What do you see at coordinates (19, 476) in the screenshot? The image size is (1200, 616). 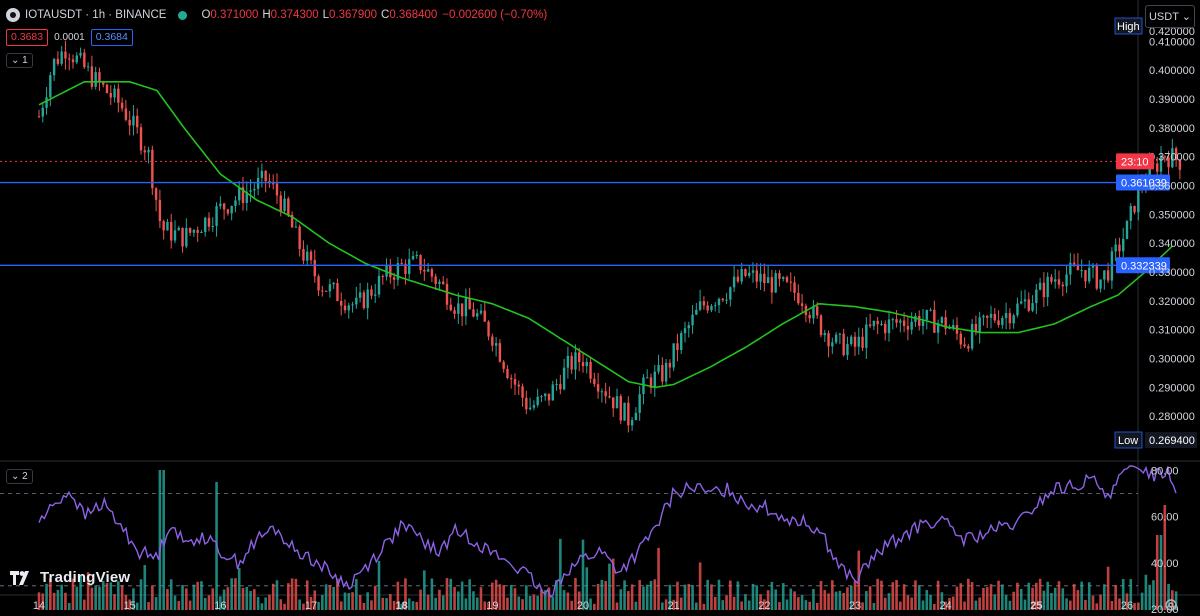 I see `rsi-pane-toggle: ⌄ 2` at bounding box center [19, 476].